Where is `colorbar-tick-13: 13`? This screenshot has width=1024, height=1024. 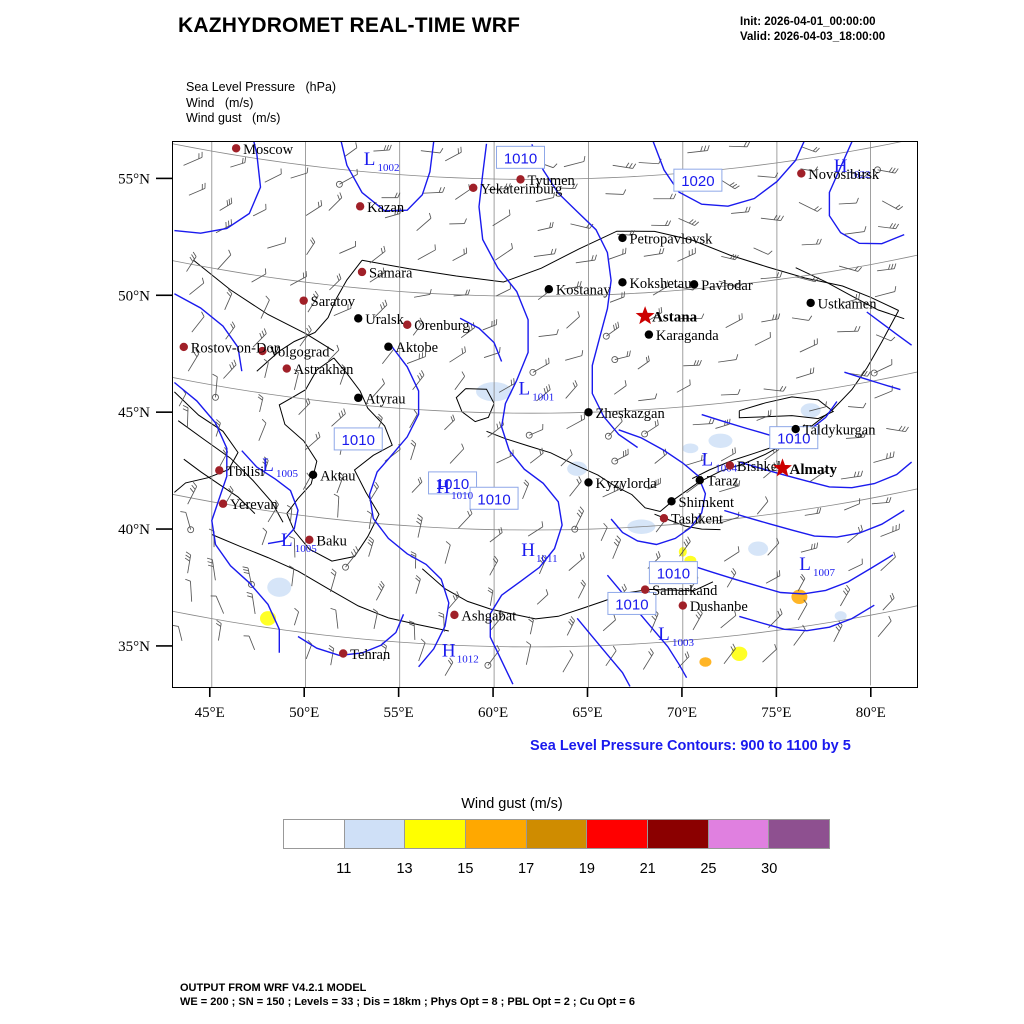
colorbar-tick-13: 13 is located at coordinates (404, 869).